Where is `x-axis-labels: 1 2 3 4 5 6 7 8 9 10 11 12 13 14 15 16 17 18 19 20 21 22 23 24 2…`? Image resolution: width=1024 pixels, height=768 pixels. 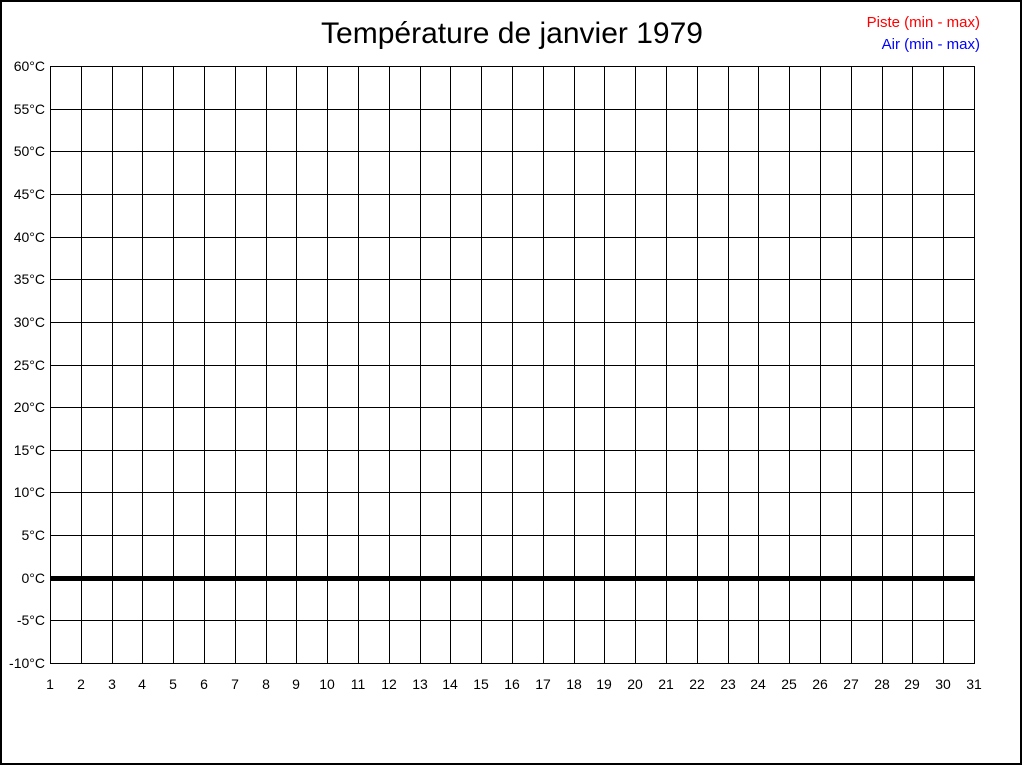
x-axis-labels: 1 2 3 4 5 6 7 8 9 10 11 12 13 14 15 16 17 18 19 20 21 22 23 24 2… is located at coordinates (514, 685).